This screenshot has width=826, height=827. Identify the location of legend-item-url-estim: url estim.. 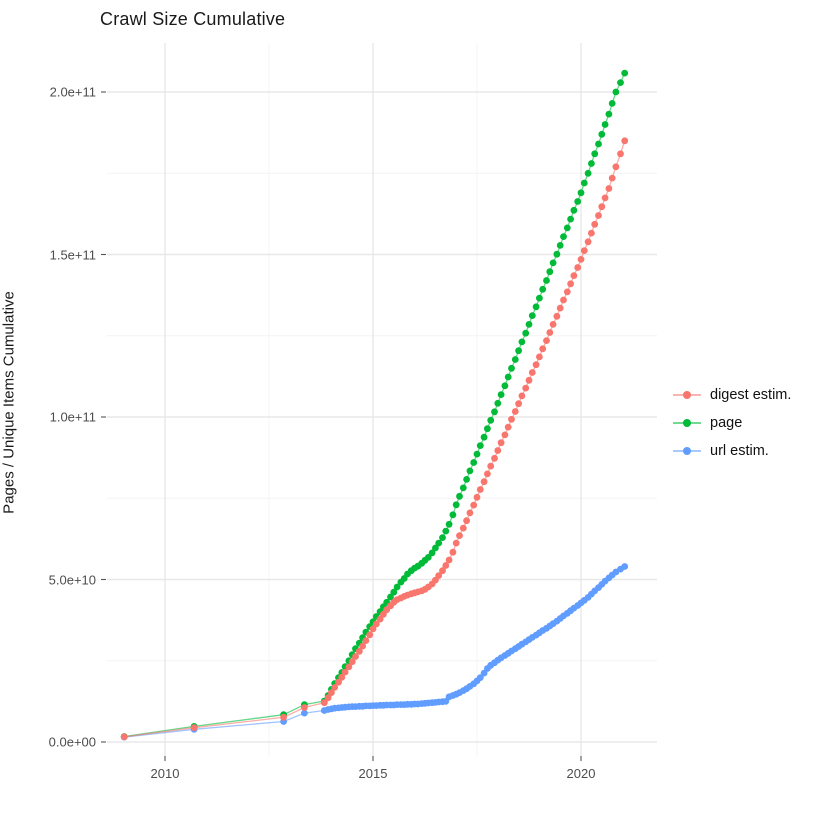
(731, 451).